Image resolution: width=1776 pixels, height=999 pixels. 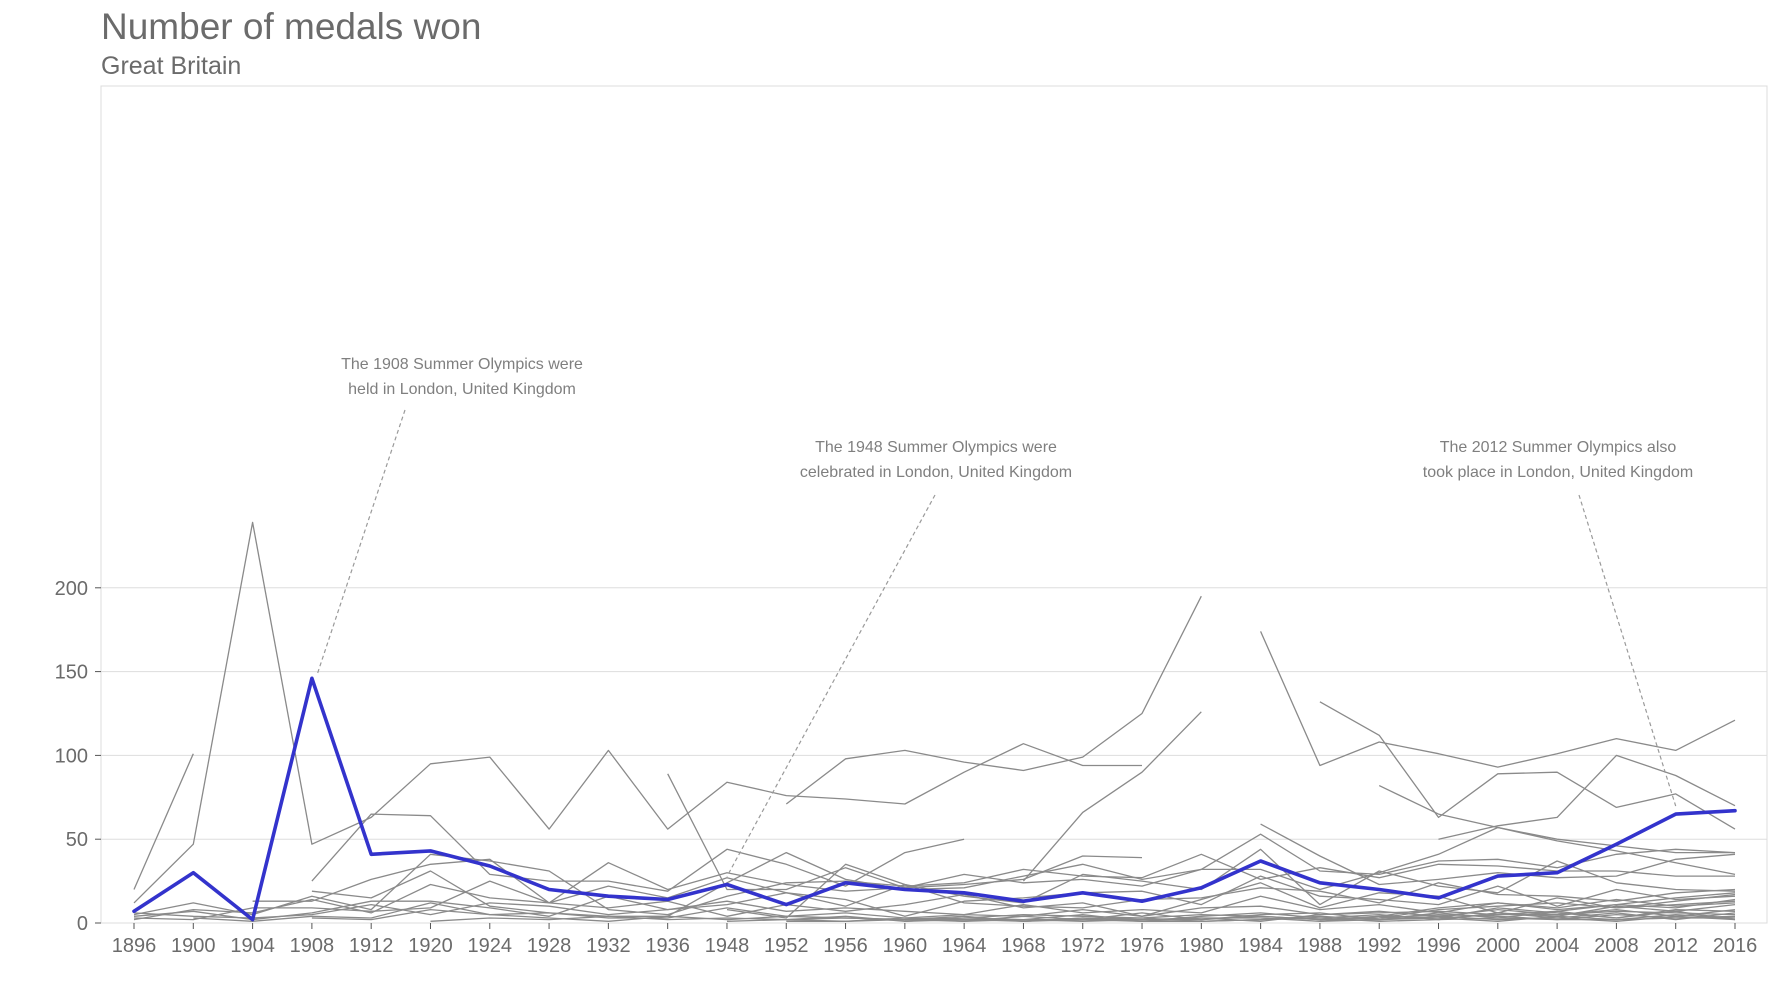 I want to click on x-tick-label: 1920, so click(x=430, y=946).